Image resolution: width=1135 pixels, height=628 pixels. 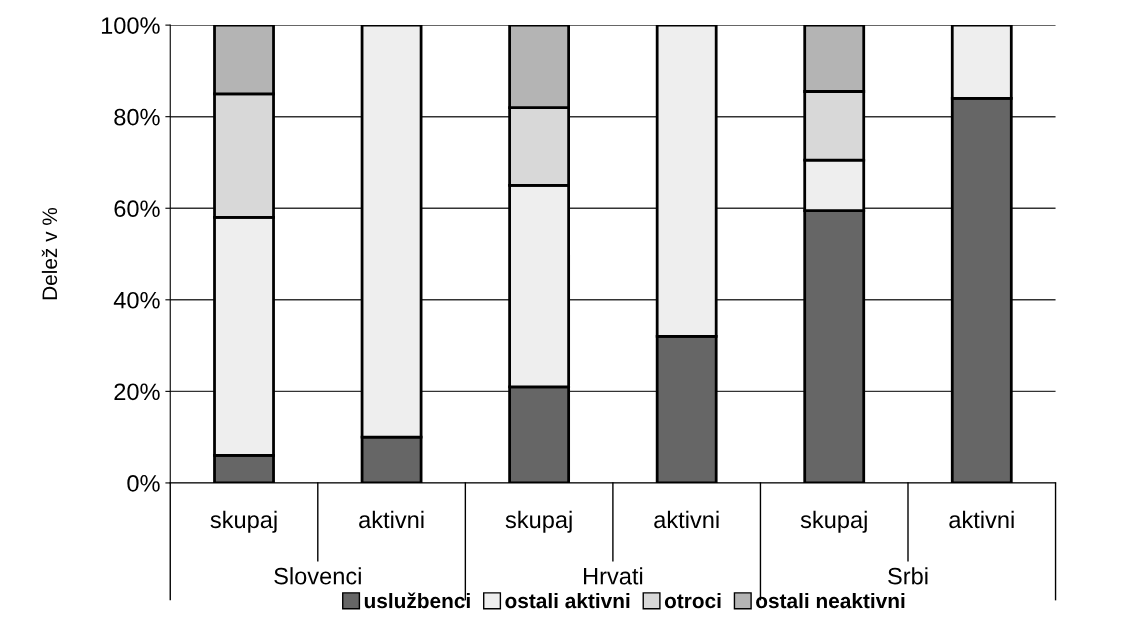 What do you see at coordinates (567, 600) in the screenshot?
I see `legend-label: ostali aktivni` at bounding box center [567, 600].